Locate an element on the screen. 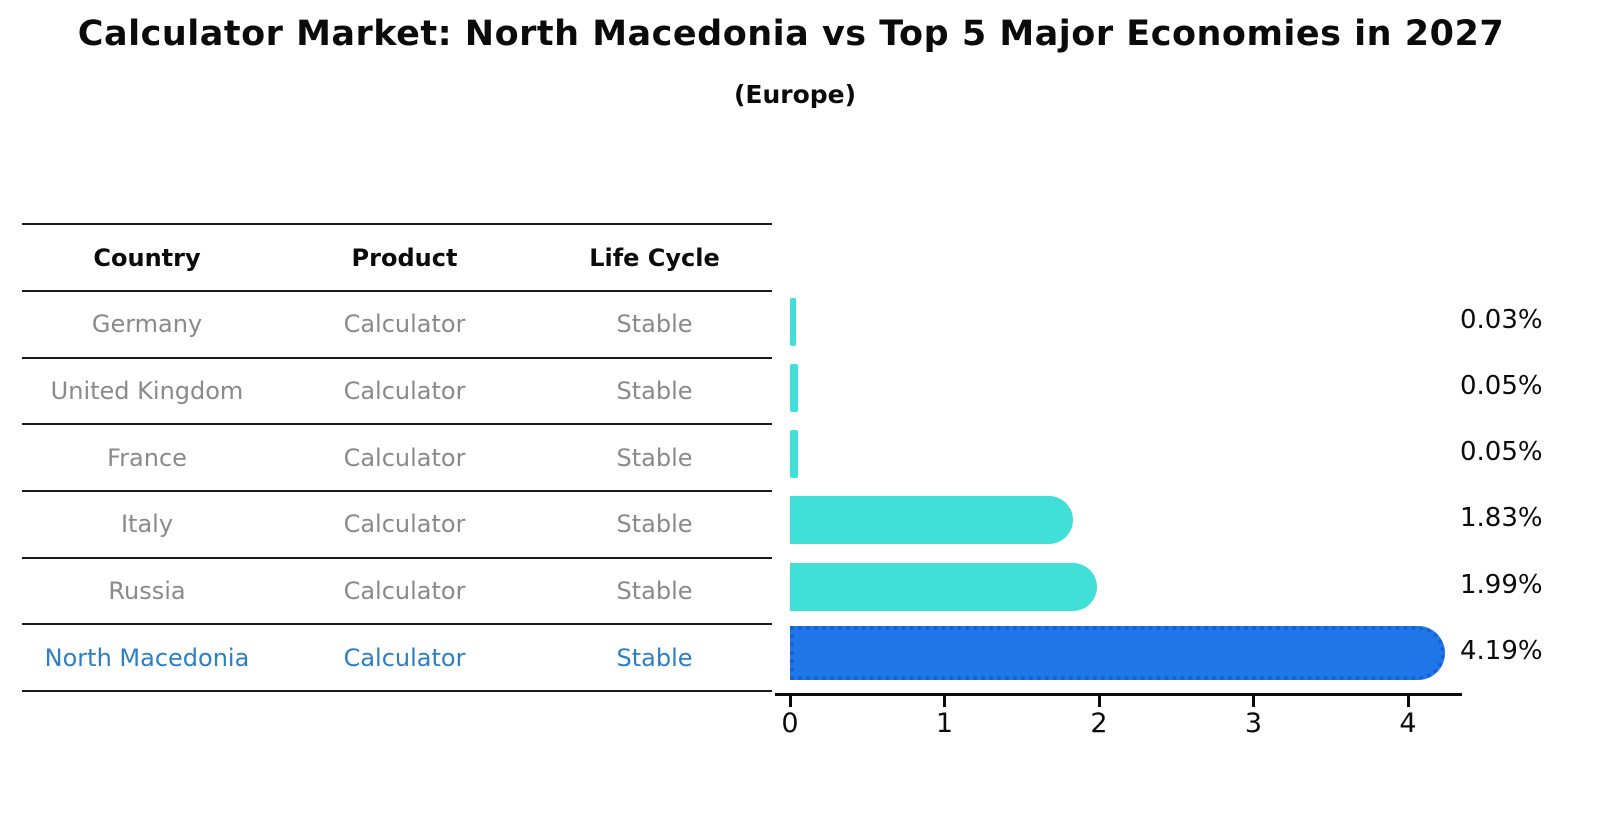 The height and width of the screenshot is (823, 1600). x-axis-tick-label: 2 is located at coordinates (1099, 723).